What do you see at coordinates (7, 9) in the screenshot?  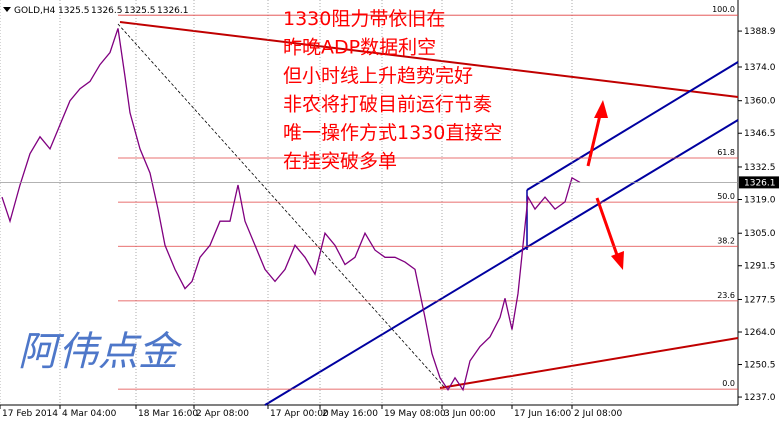 I see `header-icon` at bounding box center [7, 9].